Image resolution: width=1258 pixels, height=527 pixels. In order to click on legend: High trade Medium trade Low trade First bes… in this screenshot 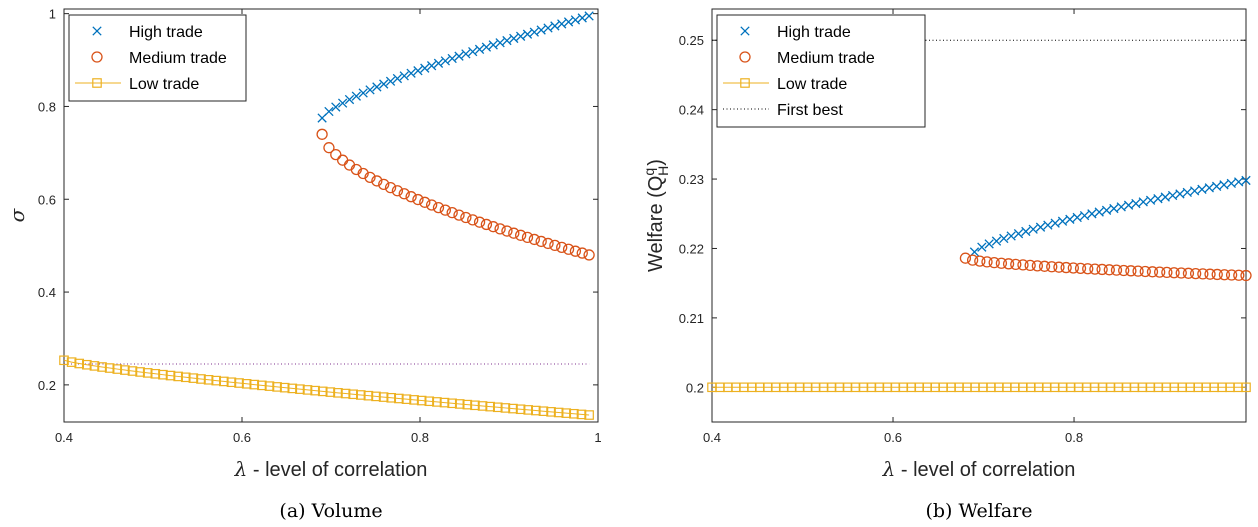, I will do `click(821, 71)`.